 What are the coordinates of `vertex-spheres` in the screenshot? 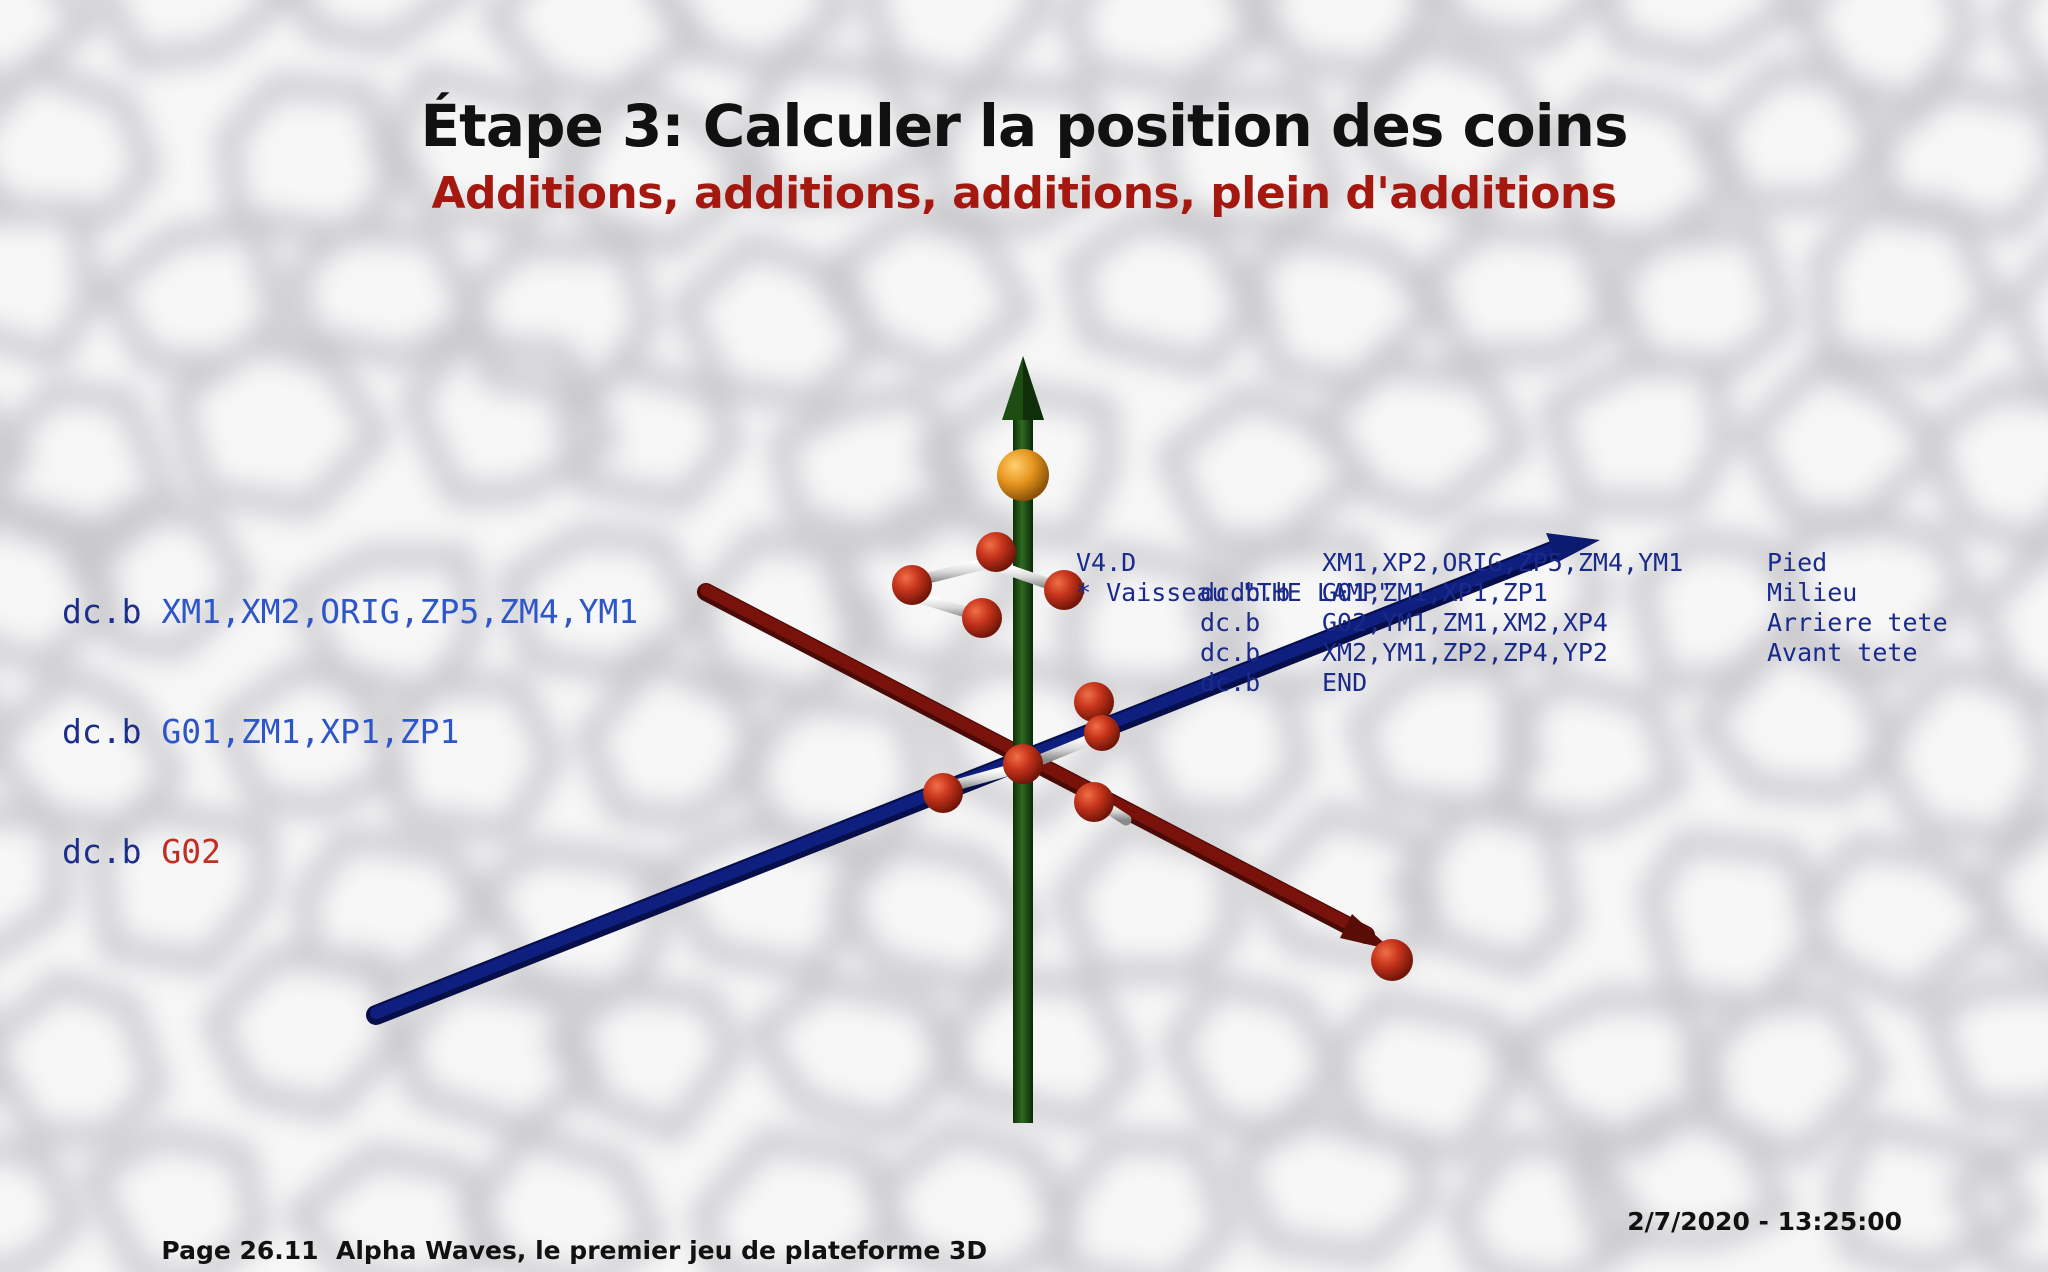 It's located at (1152, 715).